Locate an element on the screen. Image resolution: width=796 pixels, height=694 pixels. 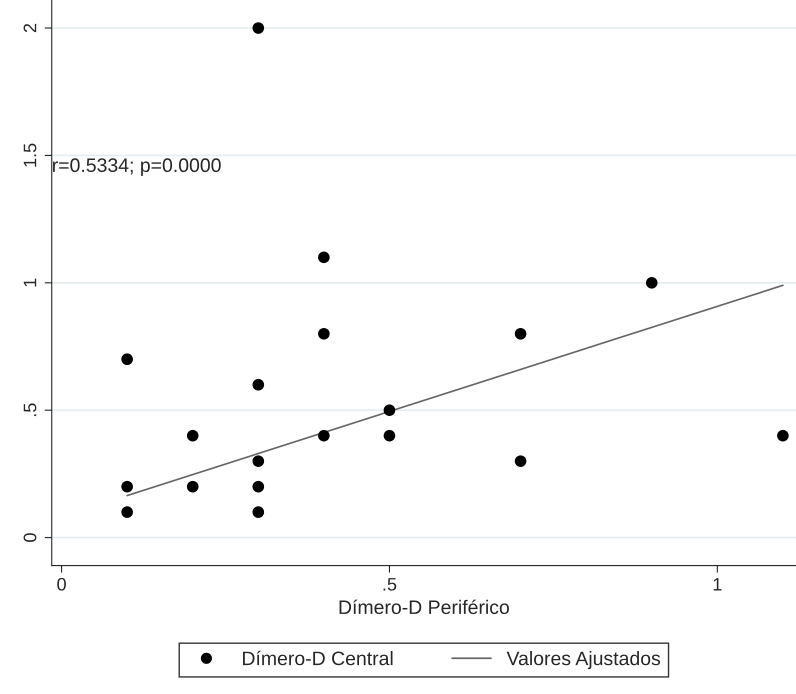
y-tick-label: .5 is located at coordinates (30, 409).